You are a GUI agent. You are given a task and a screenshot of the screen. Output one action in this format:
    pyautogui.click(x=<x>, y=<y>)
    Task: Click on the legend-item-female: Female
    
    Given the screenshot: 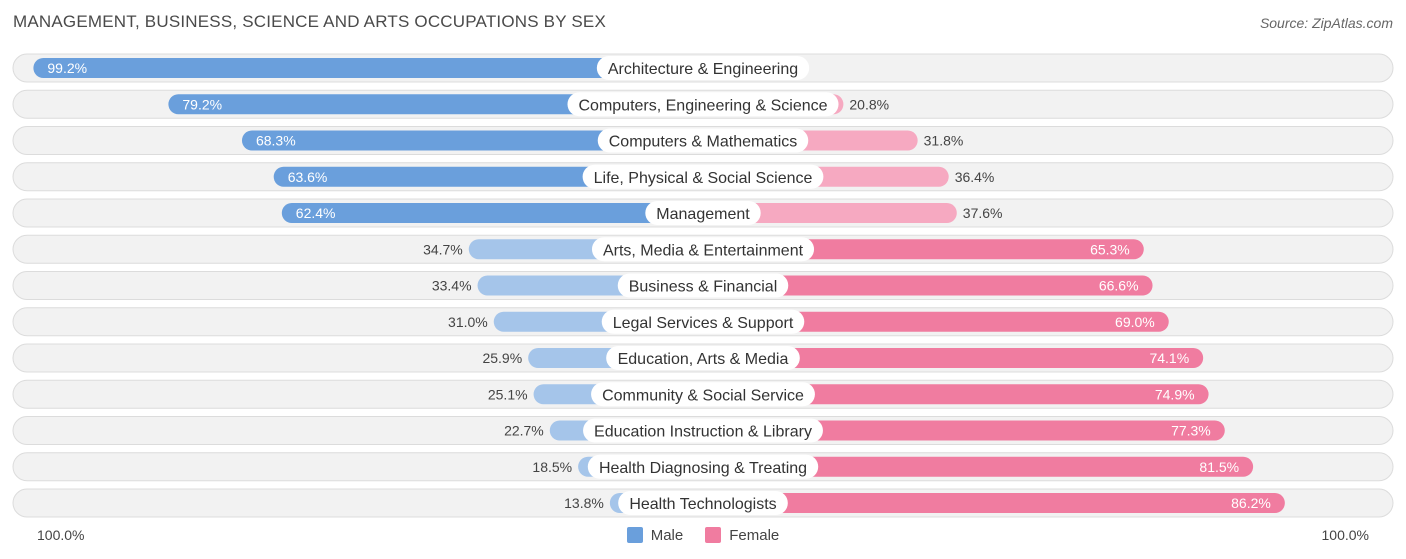 What is the action you would take?
    pyautogui.click(x=742, y=535)
    